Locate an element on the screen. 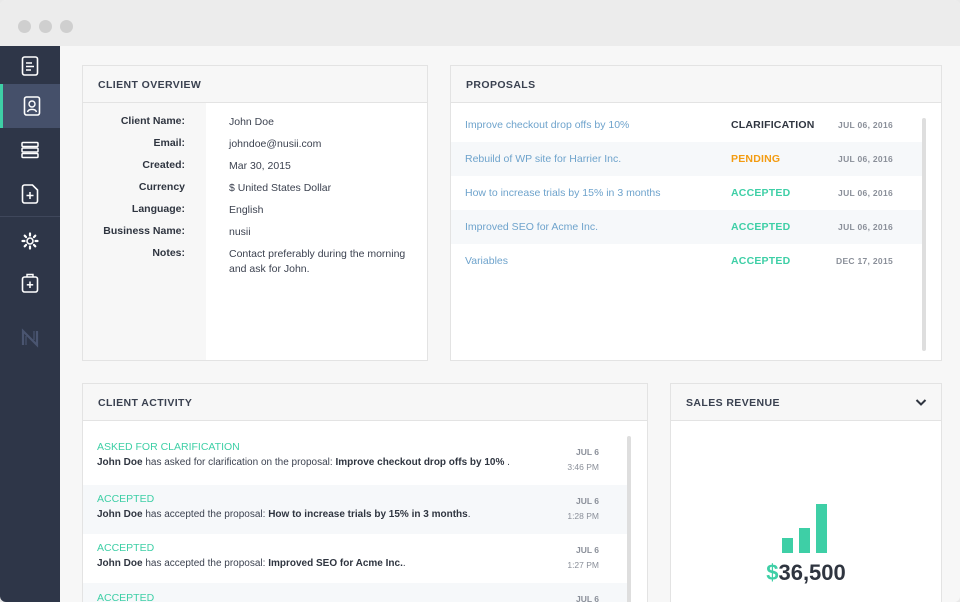 Image resolution: width=960 pixels, height=602 pixels. sidebar-item-documents is located at coordinates (30, 66).